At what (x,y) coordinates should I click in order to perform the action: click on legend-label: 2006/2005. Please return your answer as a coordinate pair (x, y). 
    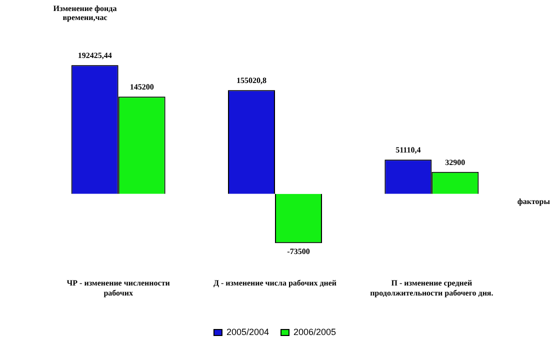
    Looking at the image, I should click on (315, 331).